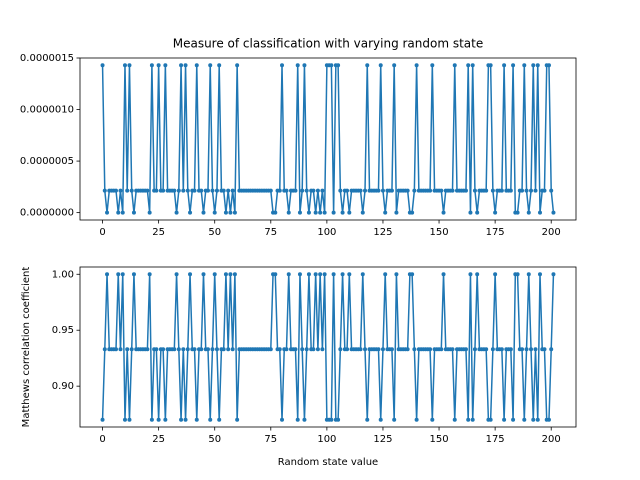  Describe the element at coordinates (328, 462) in the screenshot. I see `x-axis-label: Random state value` at that location.